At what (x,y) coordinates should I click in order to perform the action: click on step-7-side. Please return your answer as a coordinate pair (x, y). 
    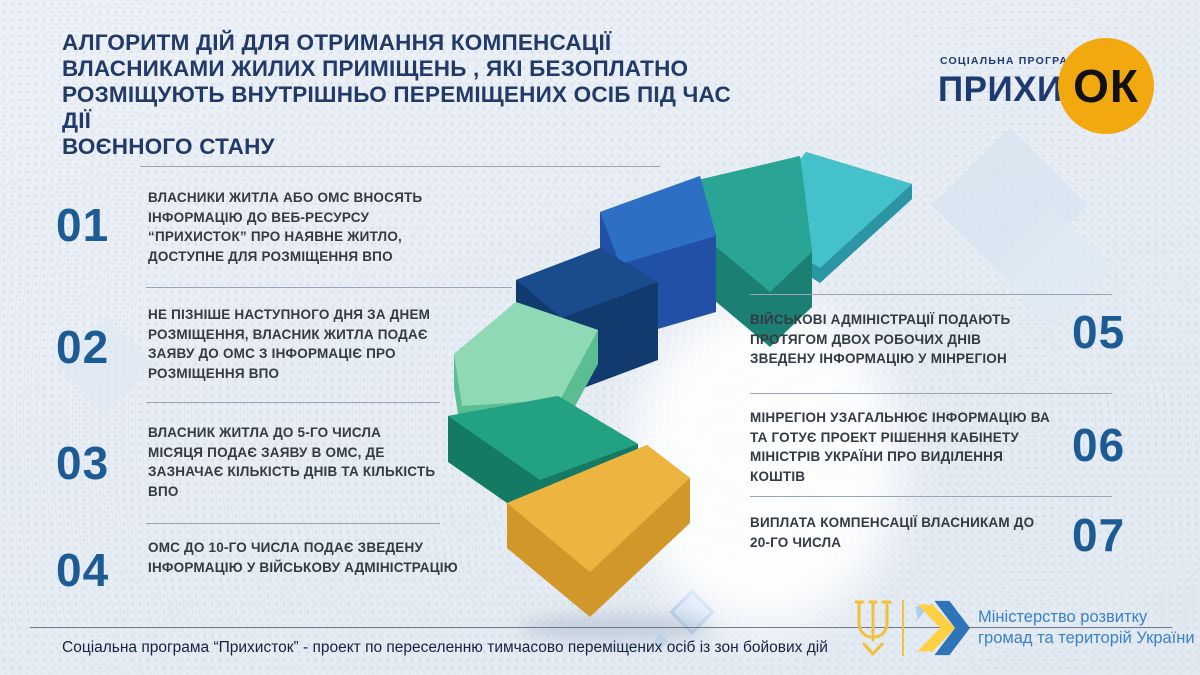
    Looking at the image, I should click on (598, 531).